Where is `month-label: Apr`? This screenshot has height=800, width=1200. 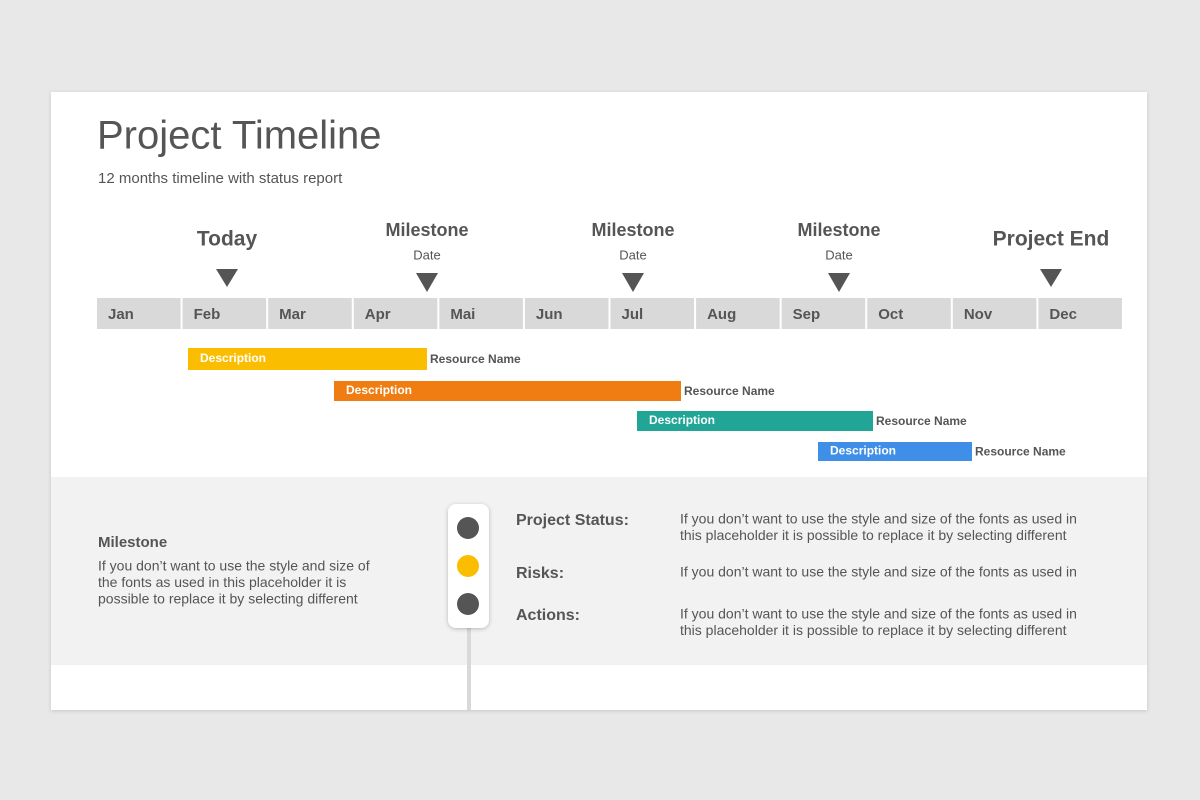
month-label: Apr is located at coordinates (378, 314).